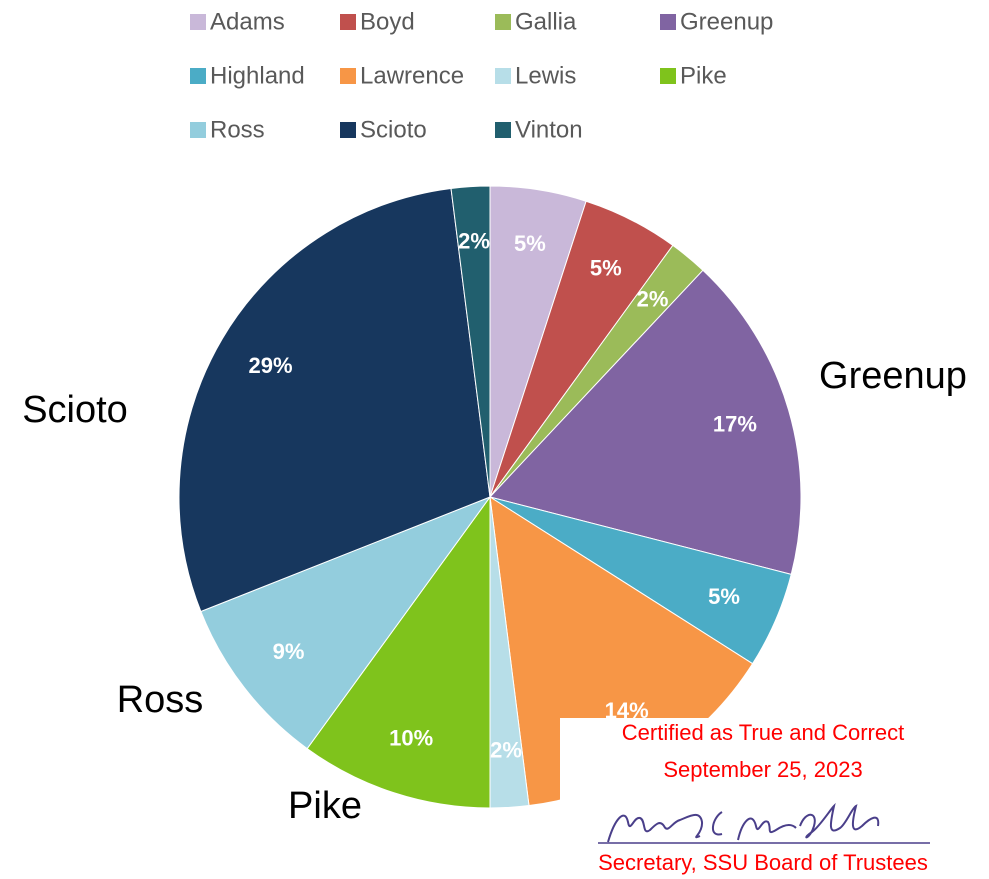 The height and width of the screenshot is (879, 989). What do you see at coordinates (393, 129) in the screenshot?
I see `legend-label: Scioto` at bounding box center [393, 129].